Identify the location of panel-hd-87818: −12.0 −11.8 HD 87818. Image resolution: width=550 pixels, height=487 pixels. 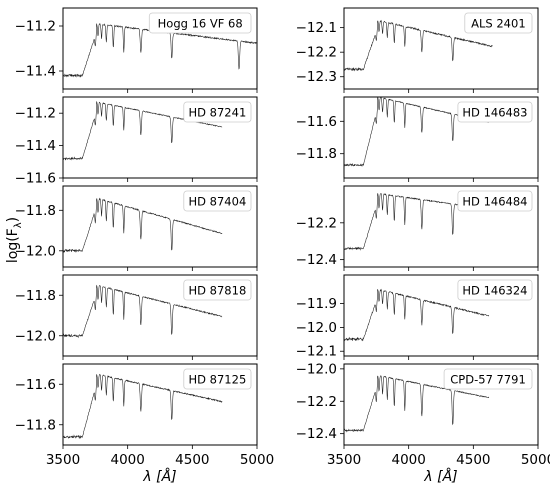
(136, 317).